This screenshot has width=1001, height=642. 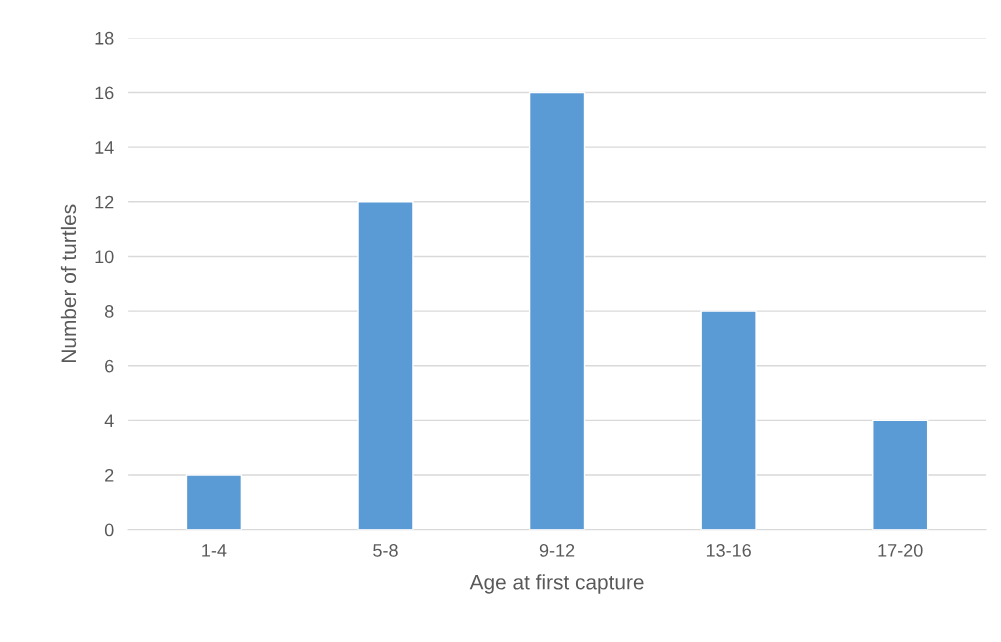 What do you see at coordinates (556, 584) in the screenshot?
I see `x-axis-title: Age at first capture` at bounding box center [556, 584].